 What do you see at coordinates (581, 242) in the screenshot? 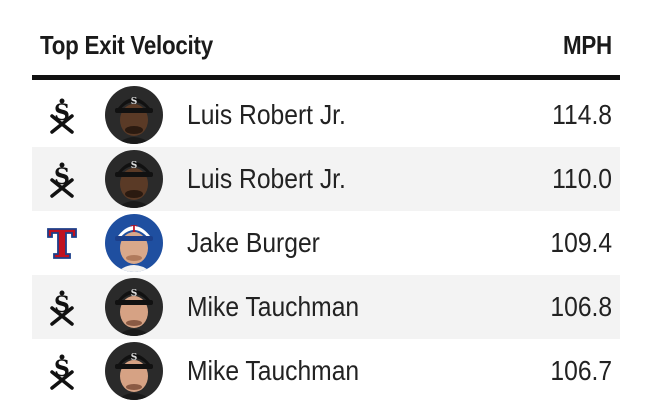
I see `exit-velocity-value: 109.4` at bounding box center [581, 242].